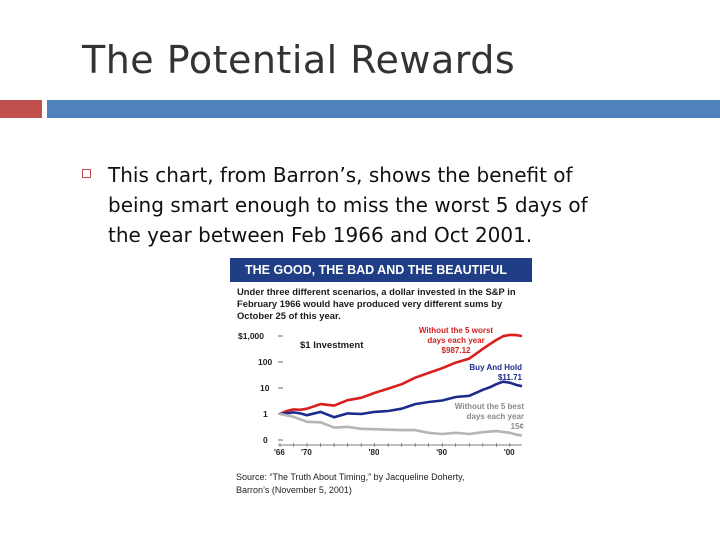 The width and height of the screenshot is (720, 540). I want to click on y-tick-label: $1,000, so click(251, 336).